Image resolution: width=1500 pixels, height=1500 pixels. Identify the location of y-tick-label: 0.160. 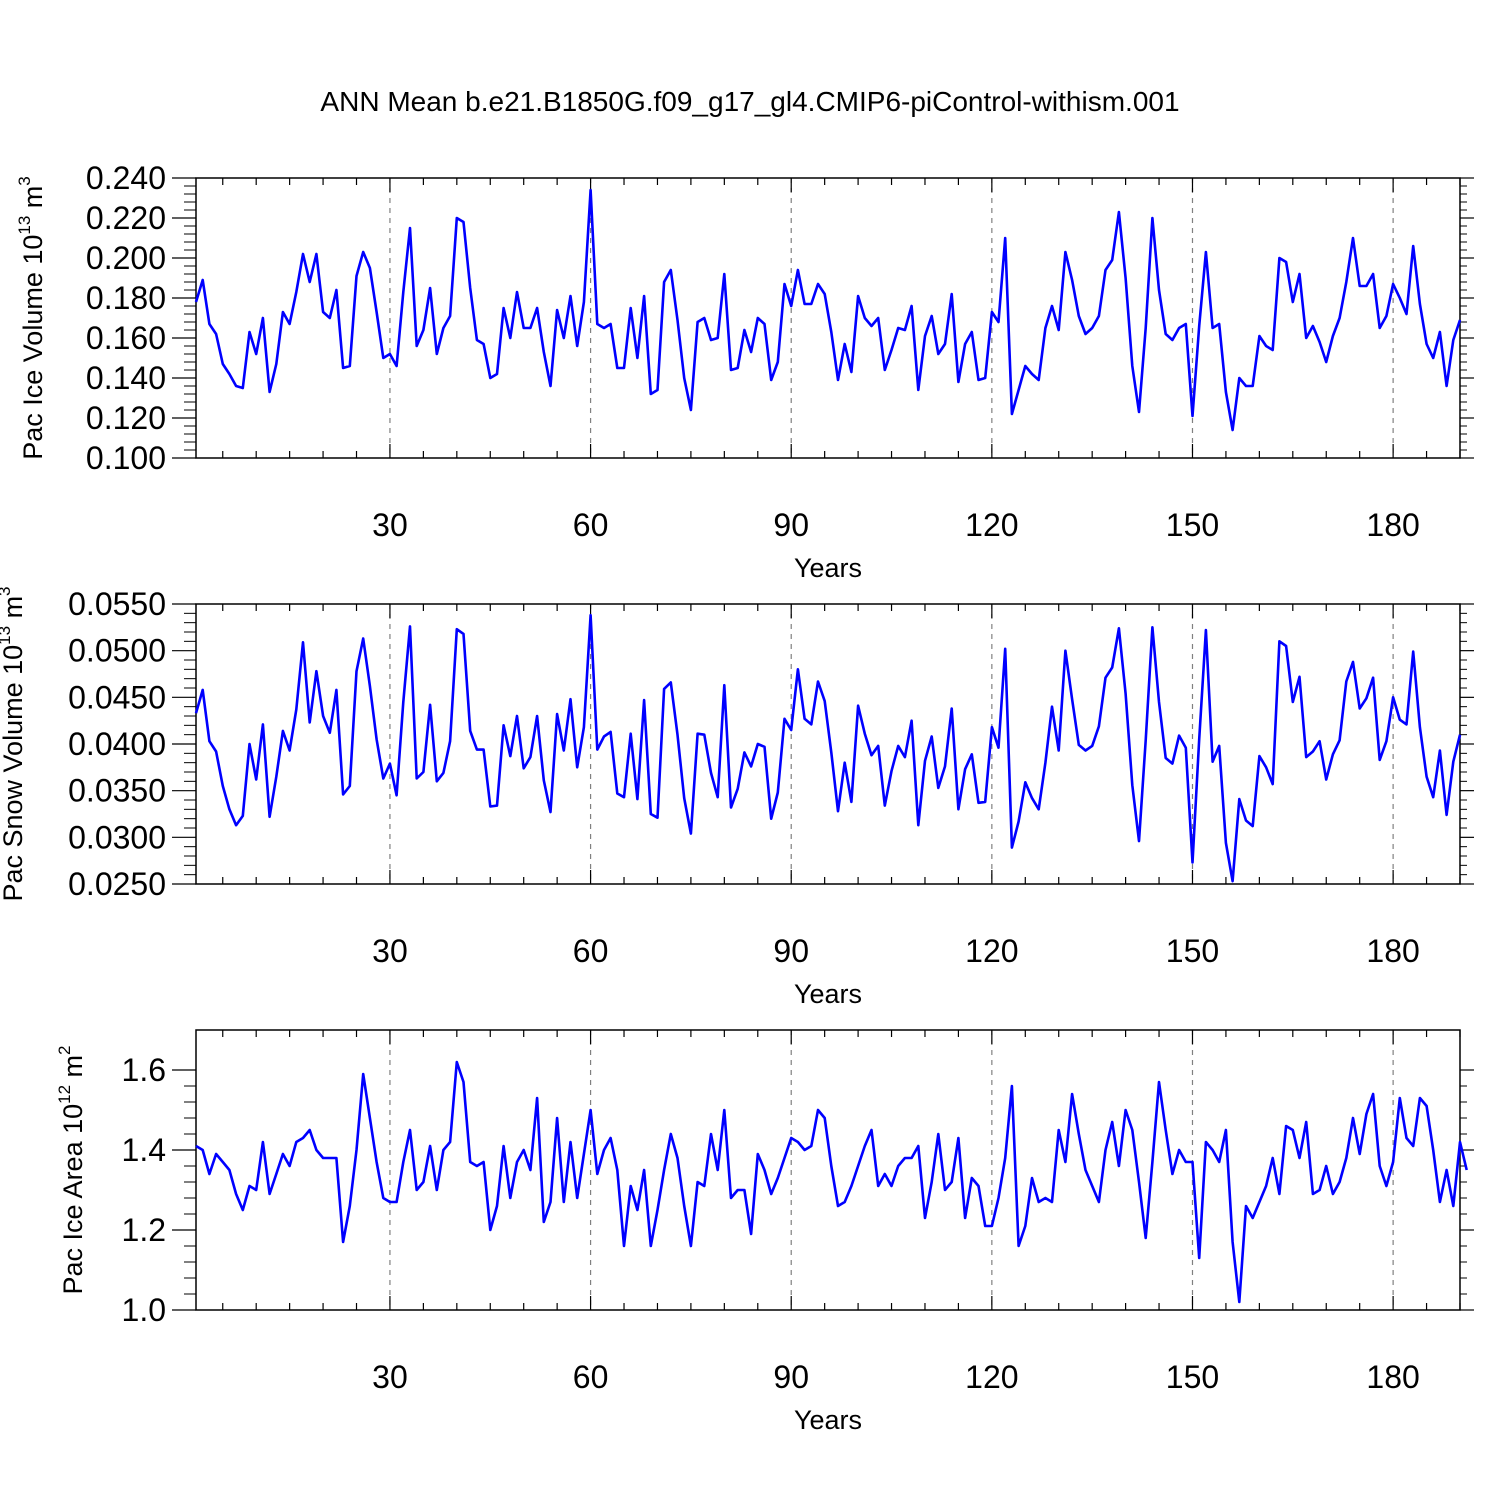
(126, 338).